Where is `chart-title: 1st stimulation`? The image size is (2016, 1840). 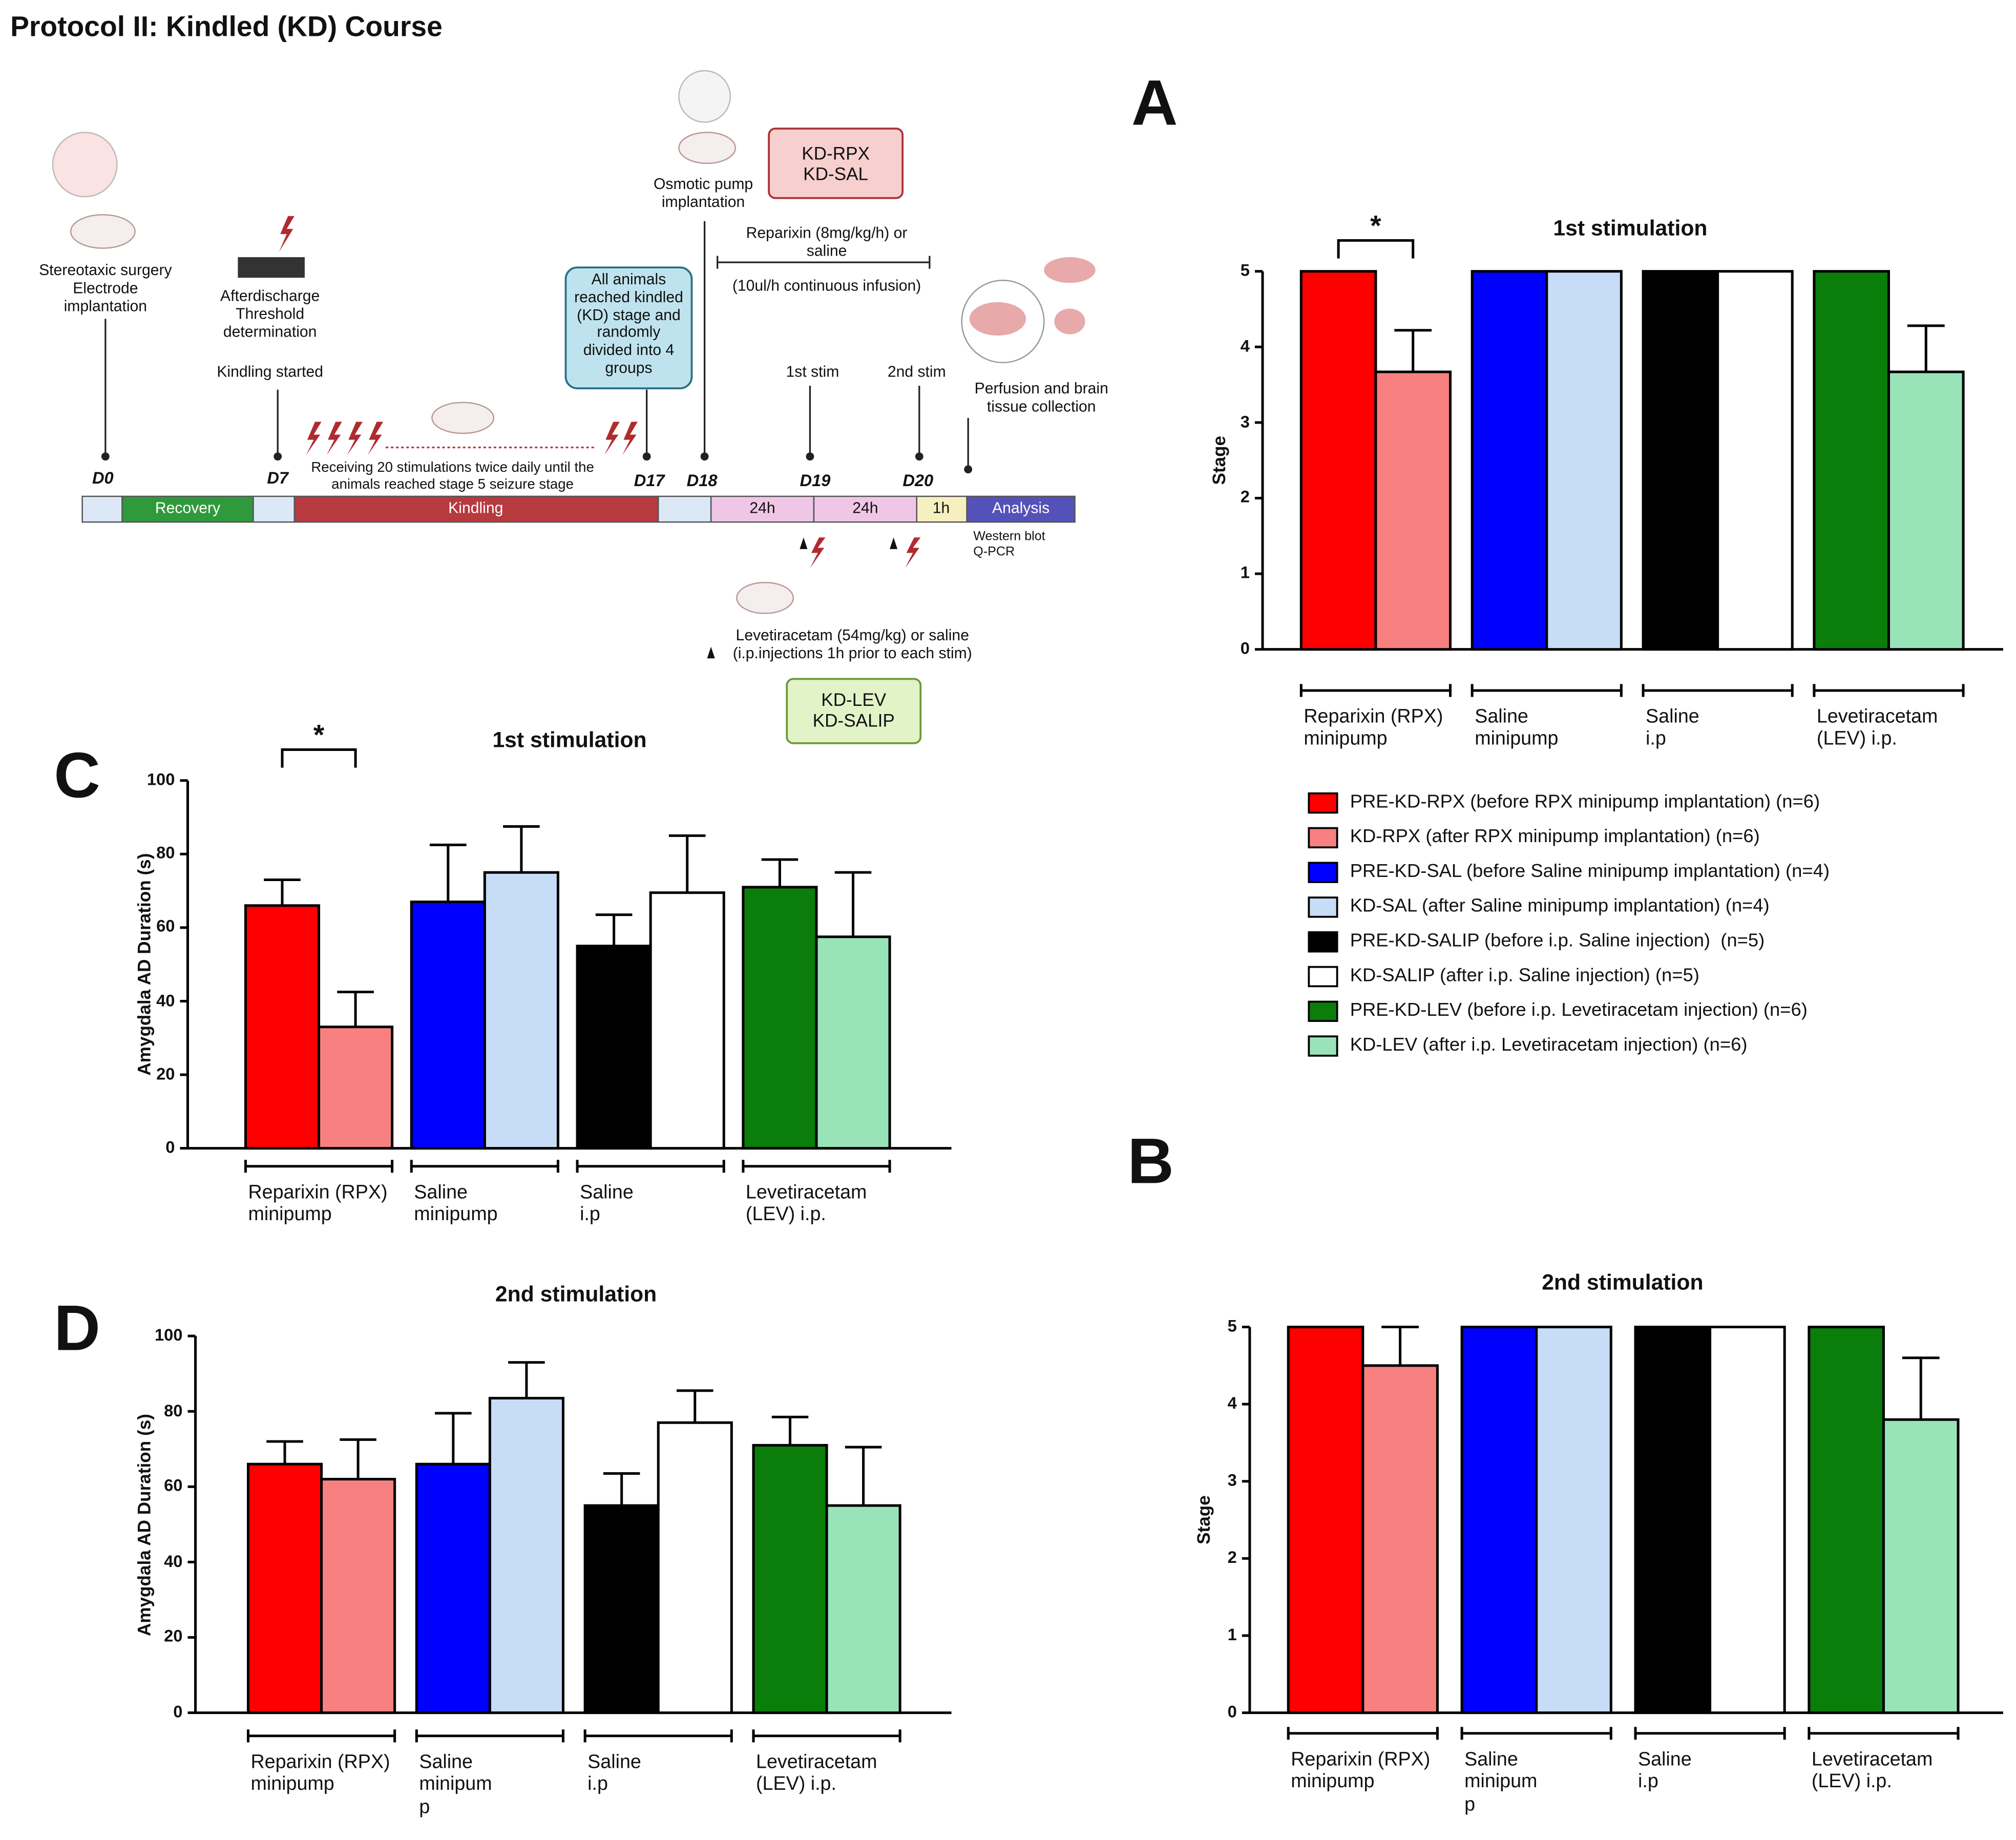
chart-title: 1st stimulation is located at coordinates (569, 739).